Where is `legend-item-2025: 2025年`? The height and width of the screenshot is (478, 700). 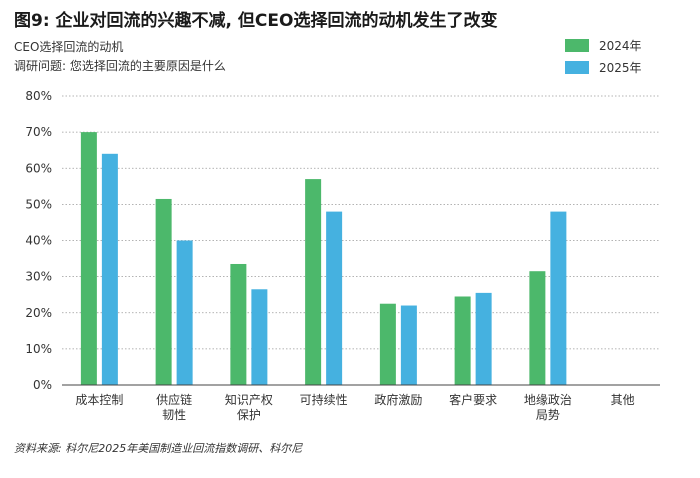
legend-item-2025: 2025年 is located at coordinates (603, 67).